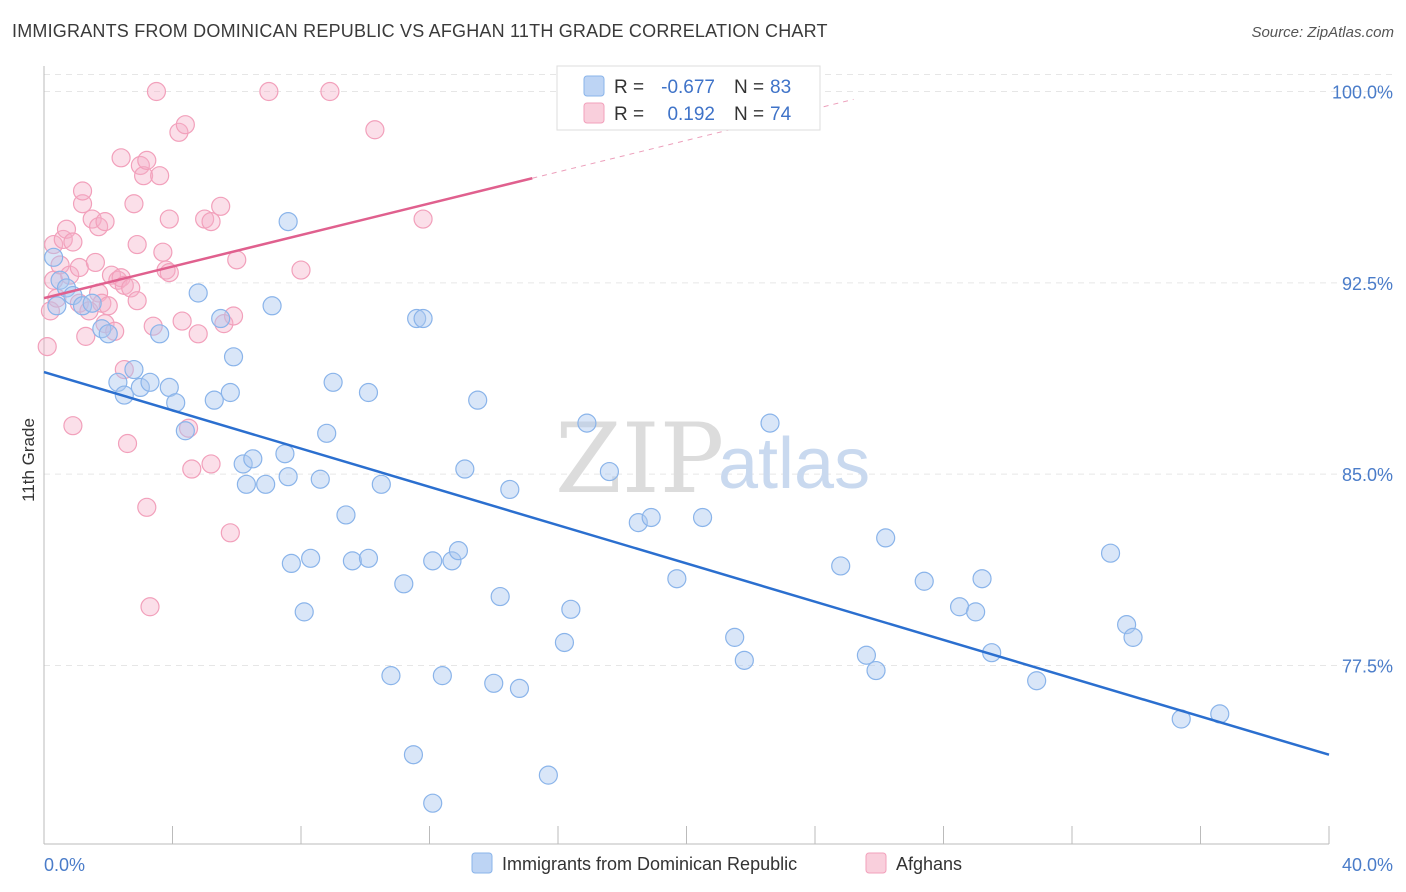  Describe the element at coordinates (929, 864) in the screenshot. I see `bottom-legend-label-pink: Afghans` at that location.